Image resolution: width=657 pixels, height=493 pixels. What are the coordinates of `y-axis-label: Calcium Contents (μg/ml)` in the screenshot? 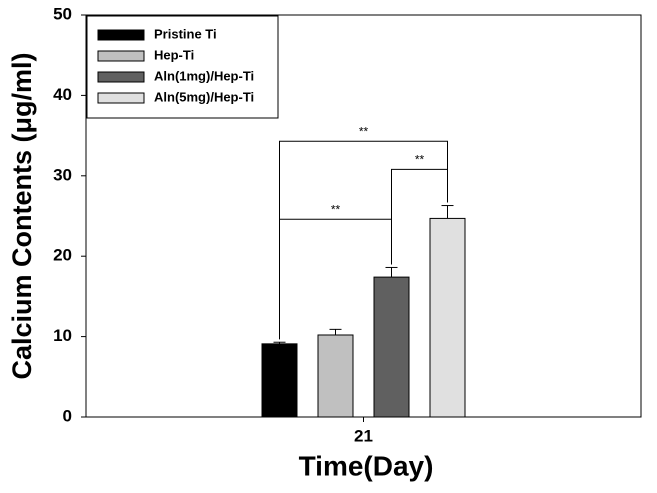 It's located at (22, 215).